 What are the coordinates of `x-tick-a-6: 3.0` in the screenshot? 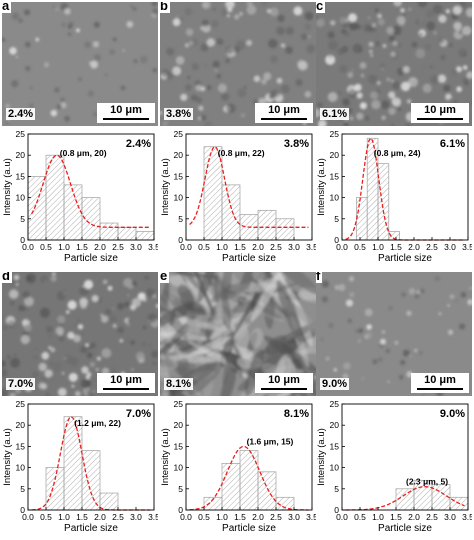 It's located at (136, 247).